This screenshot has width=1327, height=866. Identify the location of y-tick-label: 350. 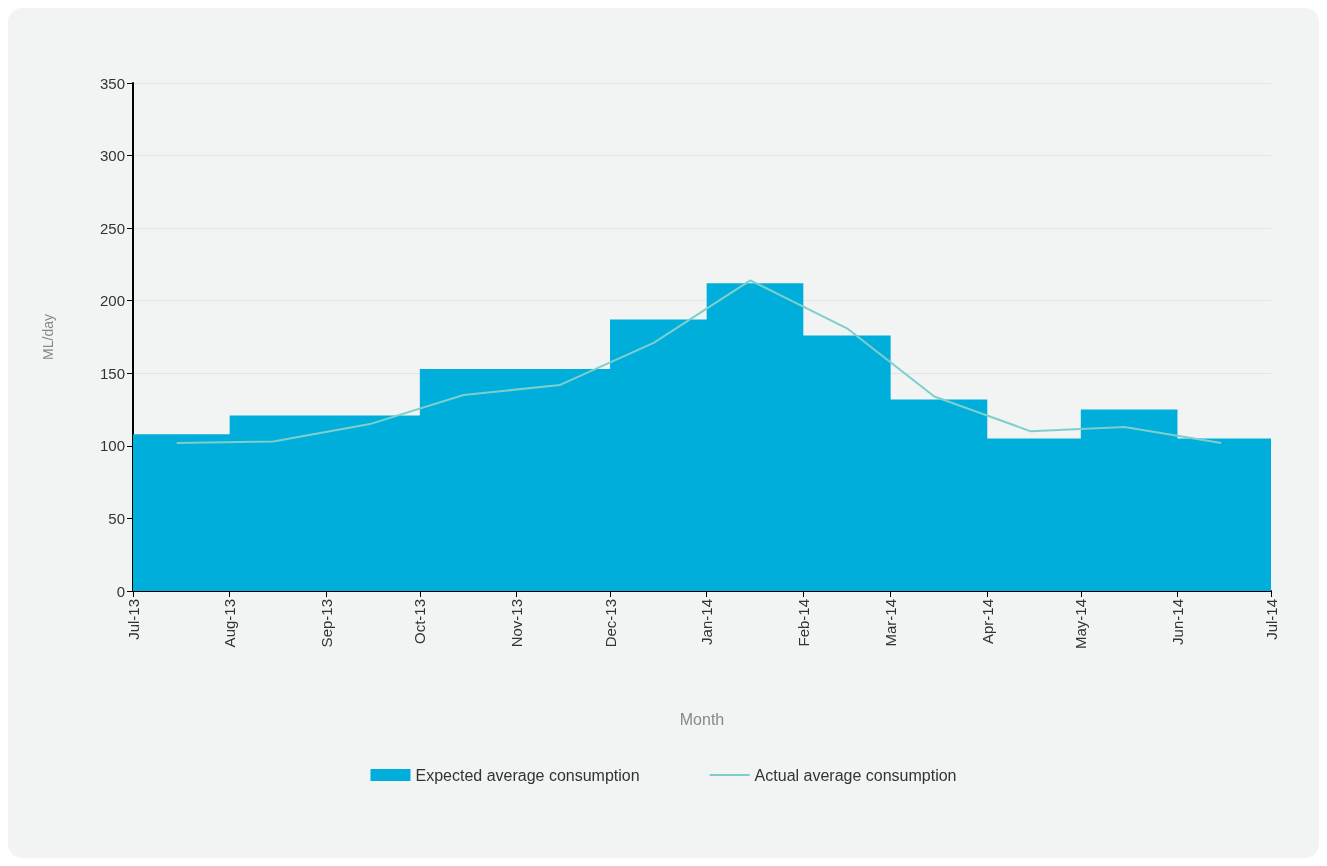
(112, 83).